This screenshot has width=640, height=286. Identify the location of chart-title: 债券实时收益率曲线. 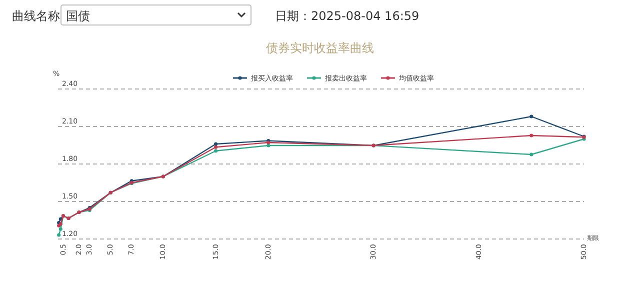
(320, 48).